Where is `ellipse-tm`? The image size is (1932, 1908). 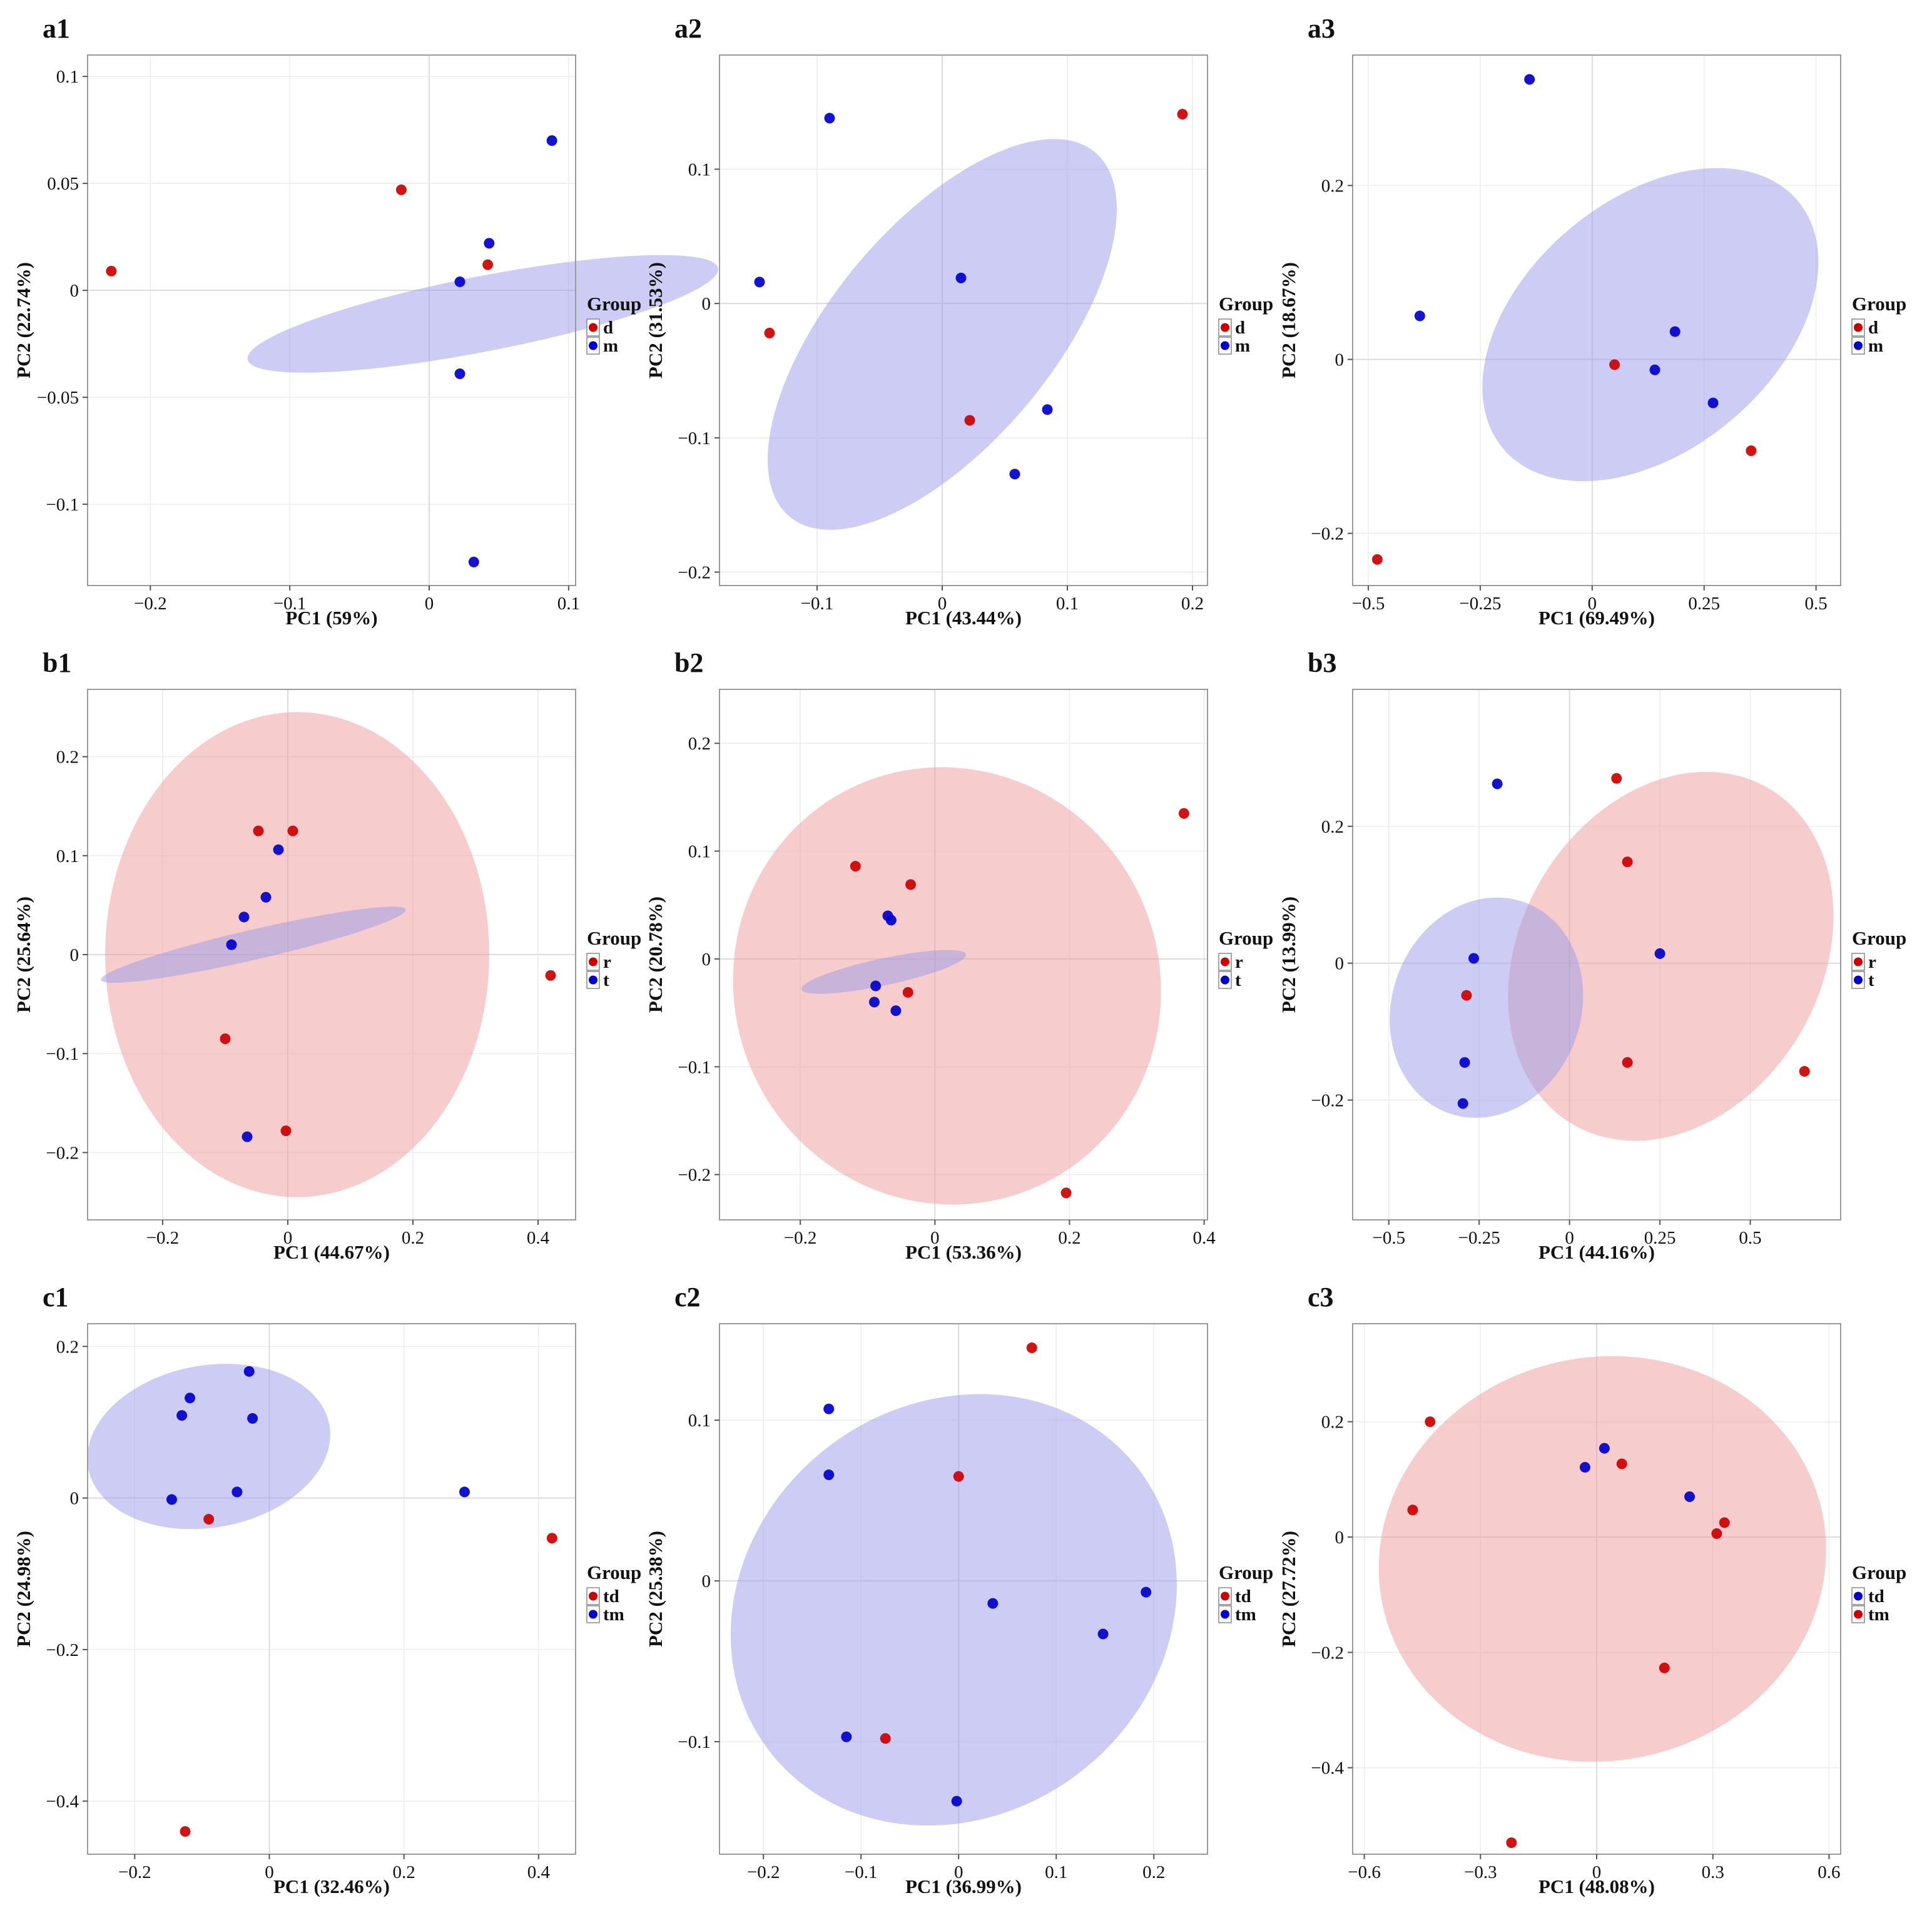 ellipse-tm is located at coordinates (1602, 1559).